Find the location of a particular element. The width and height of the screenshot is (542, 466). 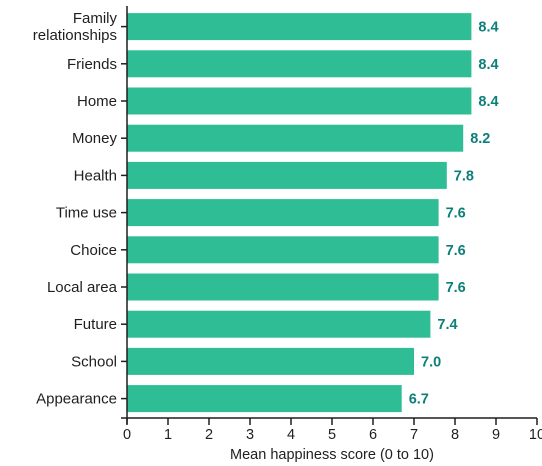

x-tick-label: 2 is located at coordinates (209, 435).